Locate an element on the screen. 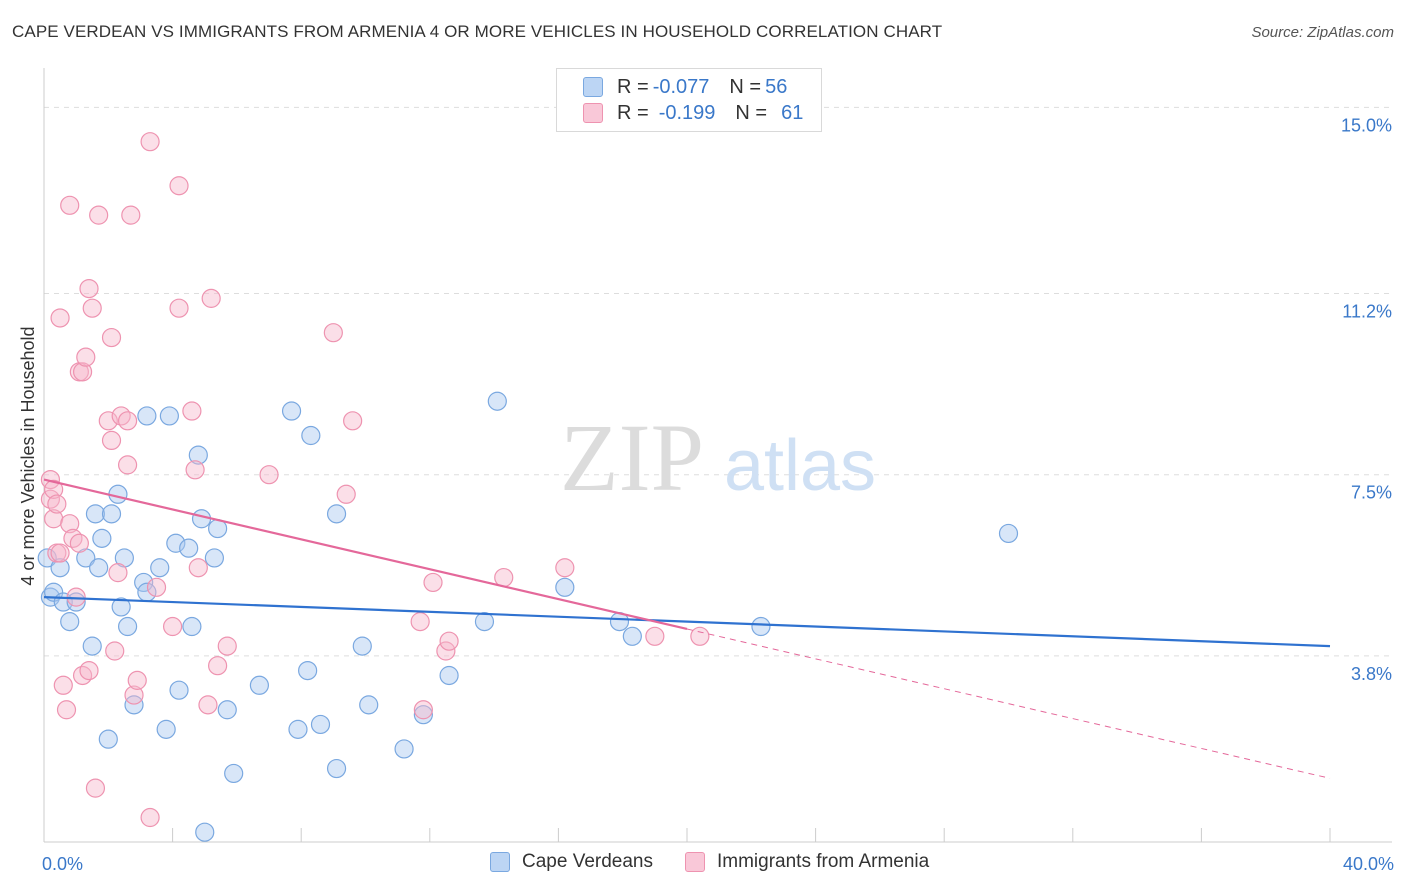 Image resolution: width=1406 pixels, height=892 pixels. trend-line-armenia-solid is located at coordinates (365, 554).